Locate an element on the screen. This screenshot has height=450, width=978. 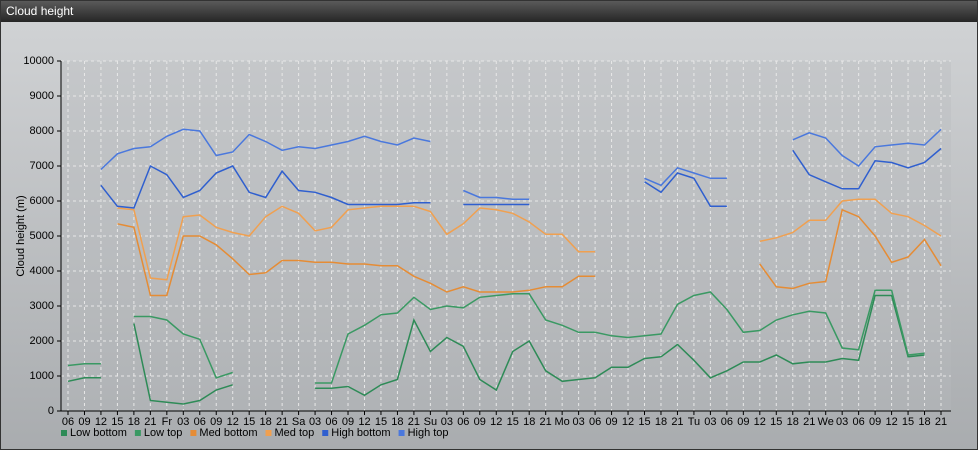
y-tick-label: 4000 is located at coordinates (42, 271).